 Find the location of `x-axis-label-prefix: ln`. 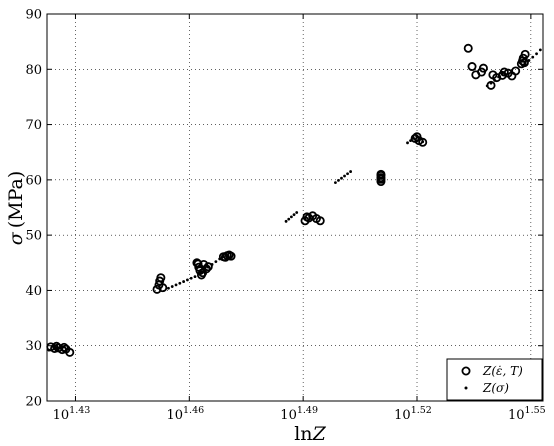

x-axis-label-prefix: ln is located at coordinates (303, 434).